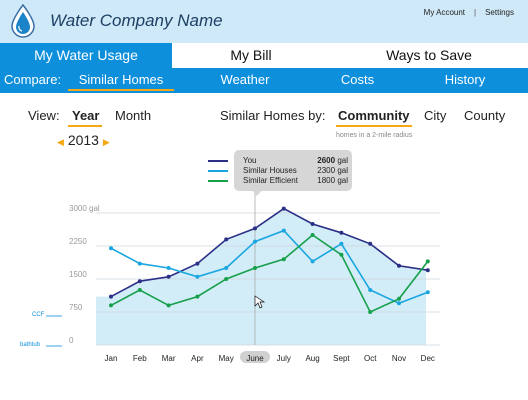  I want to click on legend-value: 2300, so click(326, 170).